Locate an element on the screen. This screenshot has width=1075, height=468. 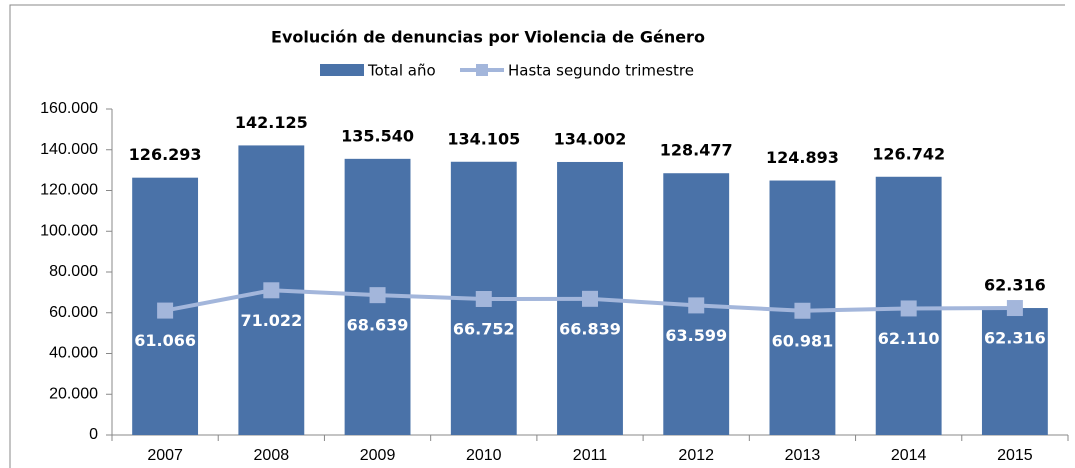
bar-value-label: 126.742 is located at coordinates (908, 153).